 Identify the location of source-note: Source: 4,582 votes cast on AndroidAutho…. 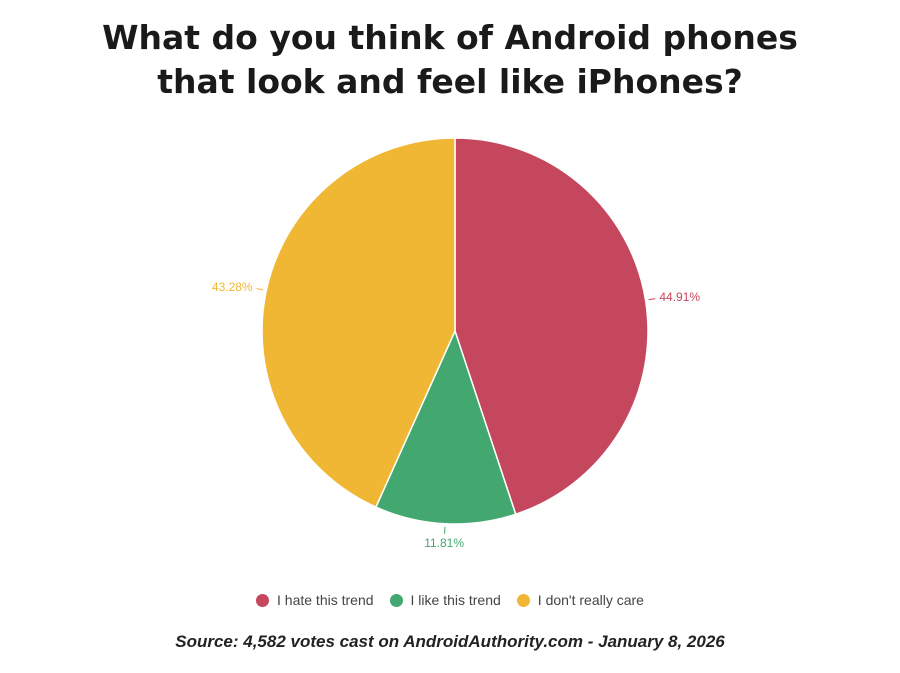
(450, 641).